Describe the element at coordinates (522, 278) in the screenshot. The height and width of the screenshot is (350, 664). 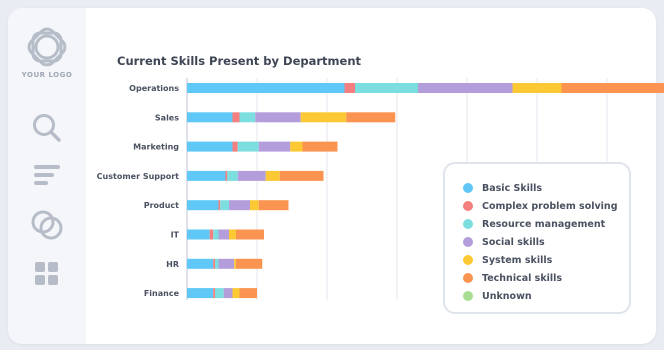
I see `legend-label: Technical skills` at that location.